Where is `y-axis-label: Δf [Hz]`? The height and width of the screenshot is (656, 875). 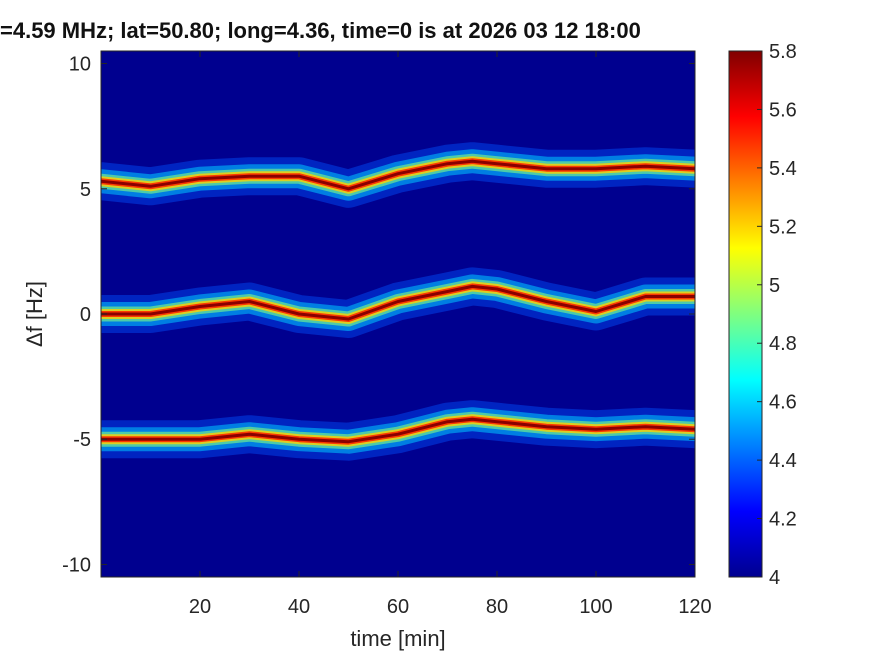
y-axis-label: Δf [Hz] is located at coordinates (34, 314).